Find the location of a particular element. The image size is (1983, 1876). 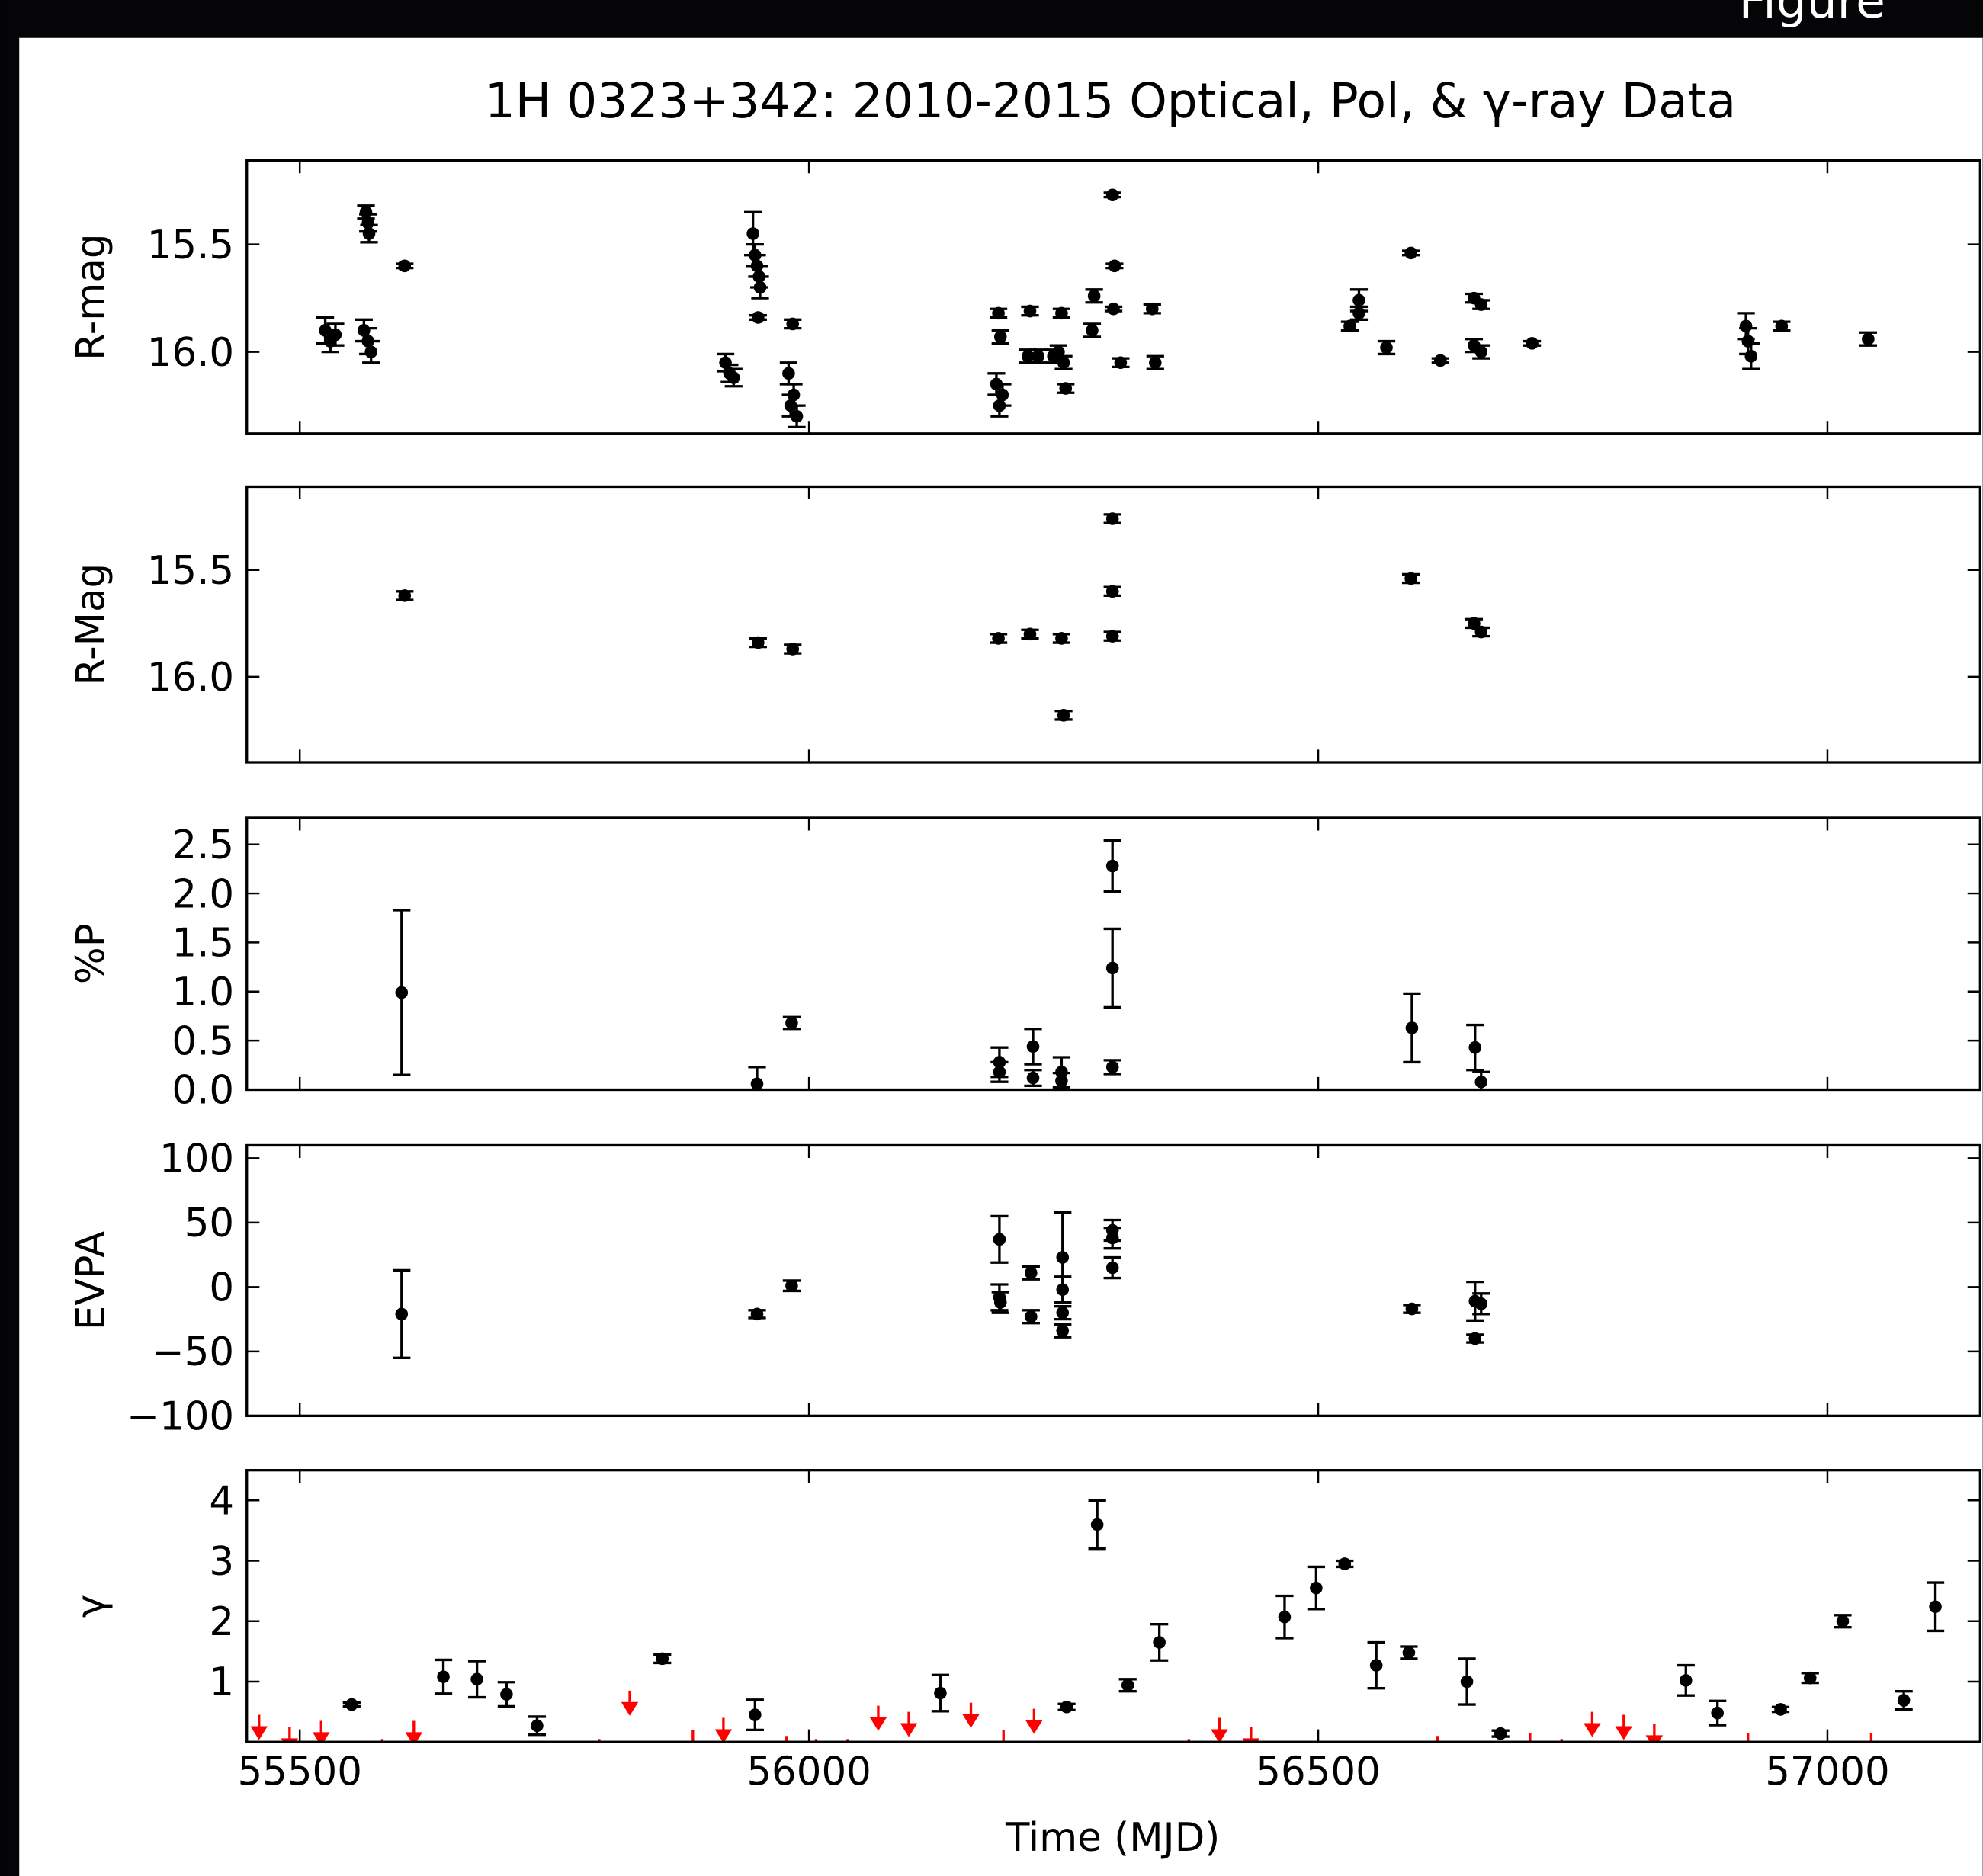

y-axis-label: γ is located at coordinates (91, 1606).